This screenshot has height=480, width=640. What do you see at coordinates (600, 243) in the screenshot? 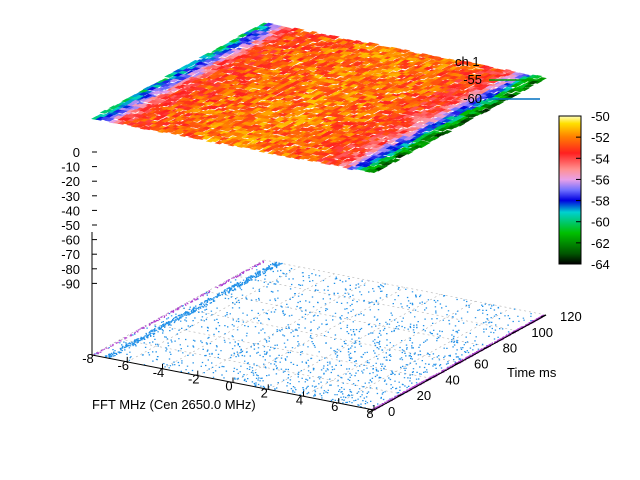
I see `colorbar-tick-label: -62` at bounding box center [600, 243].